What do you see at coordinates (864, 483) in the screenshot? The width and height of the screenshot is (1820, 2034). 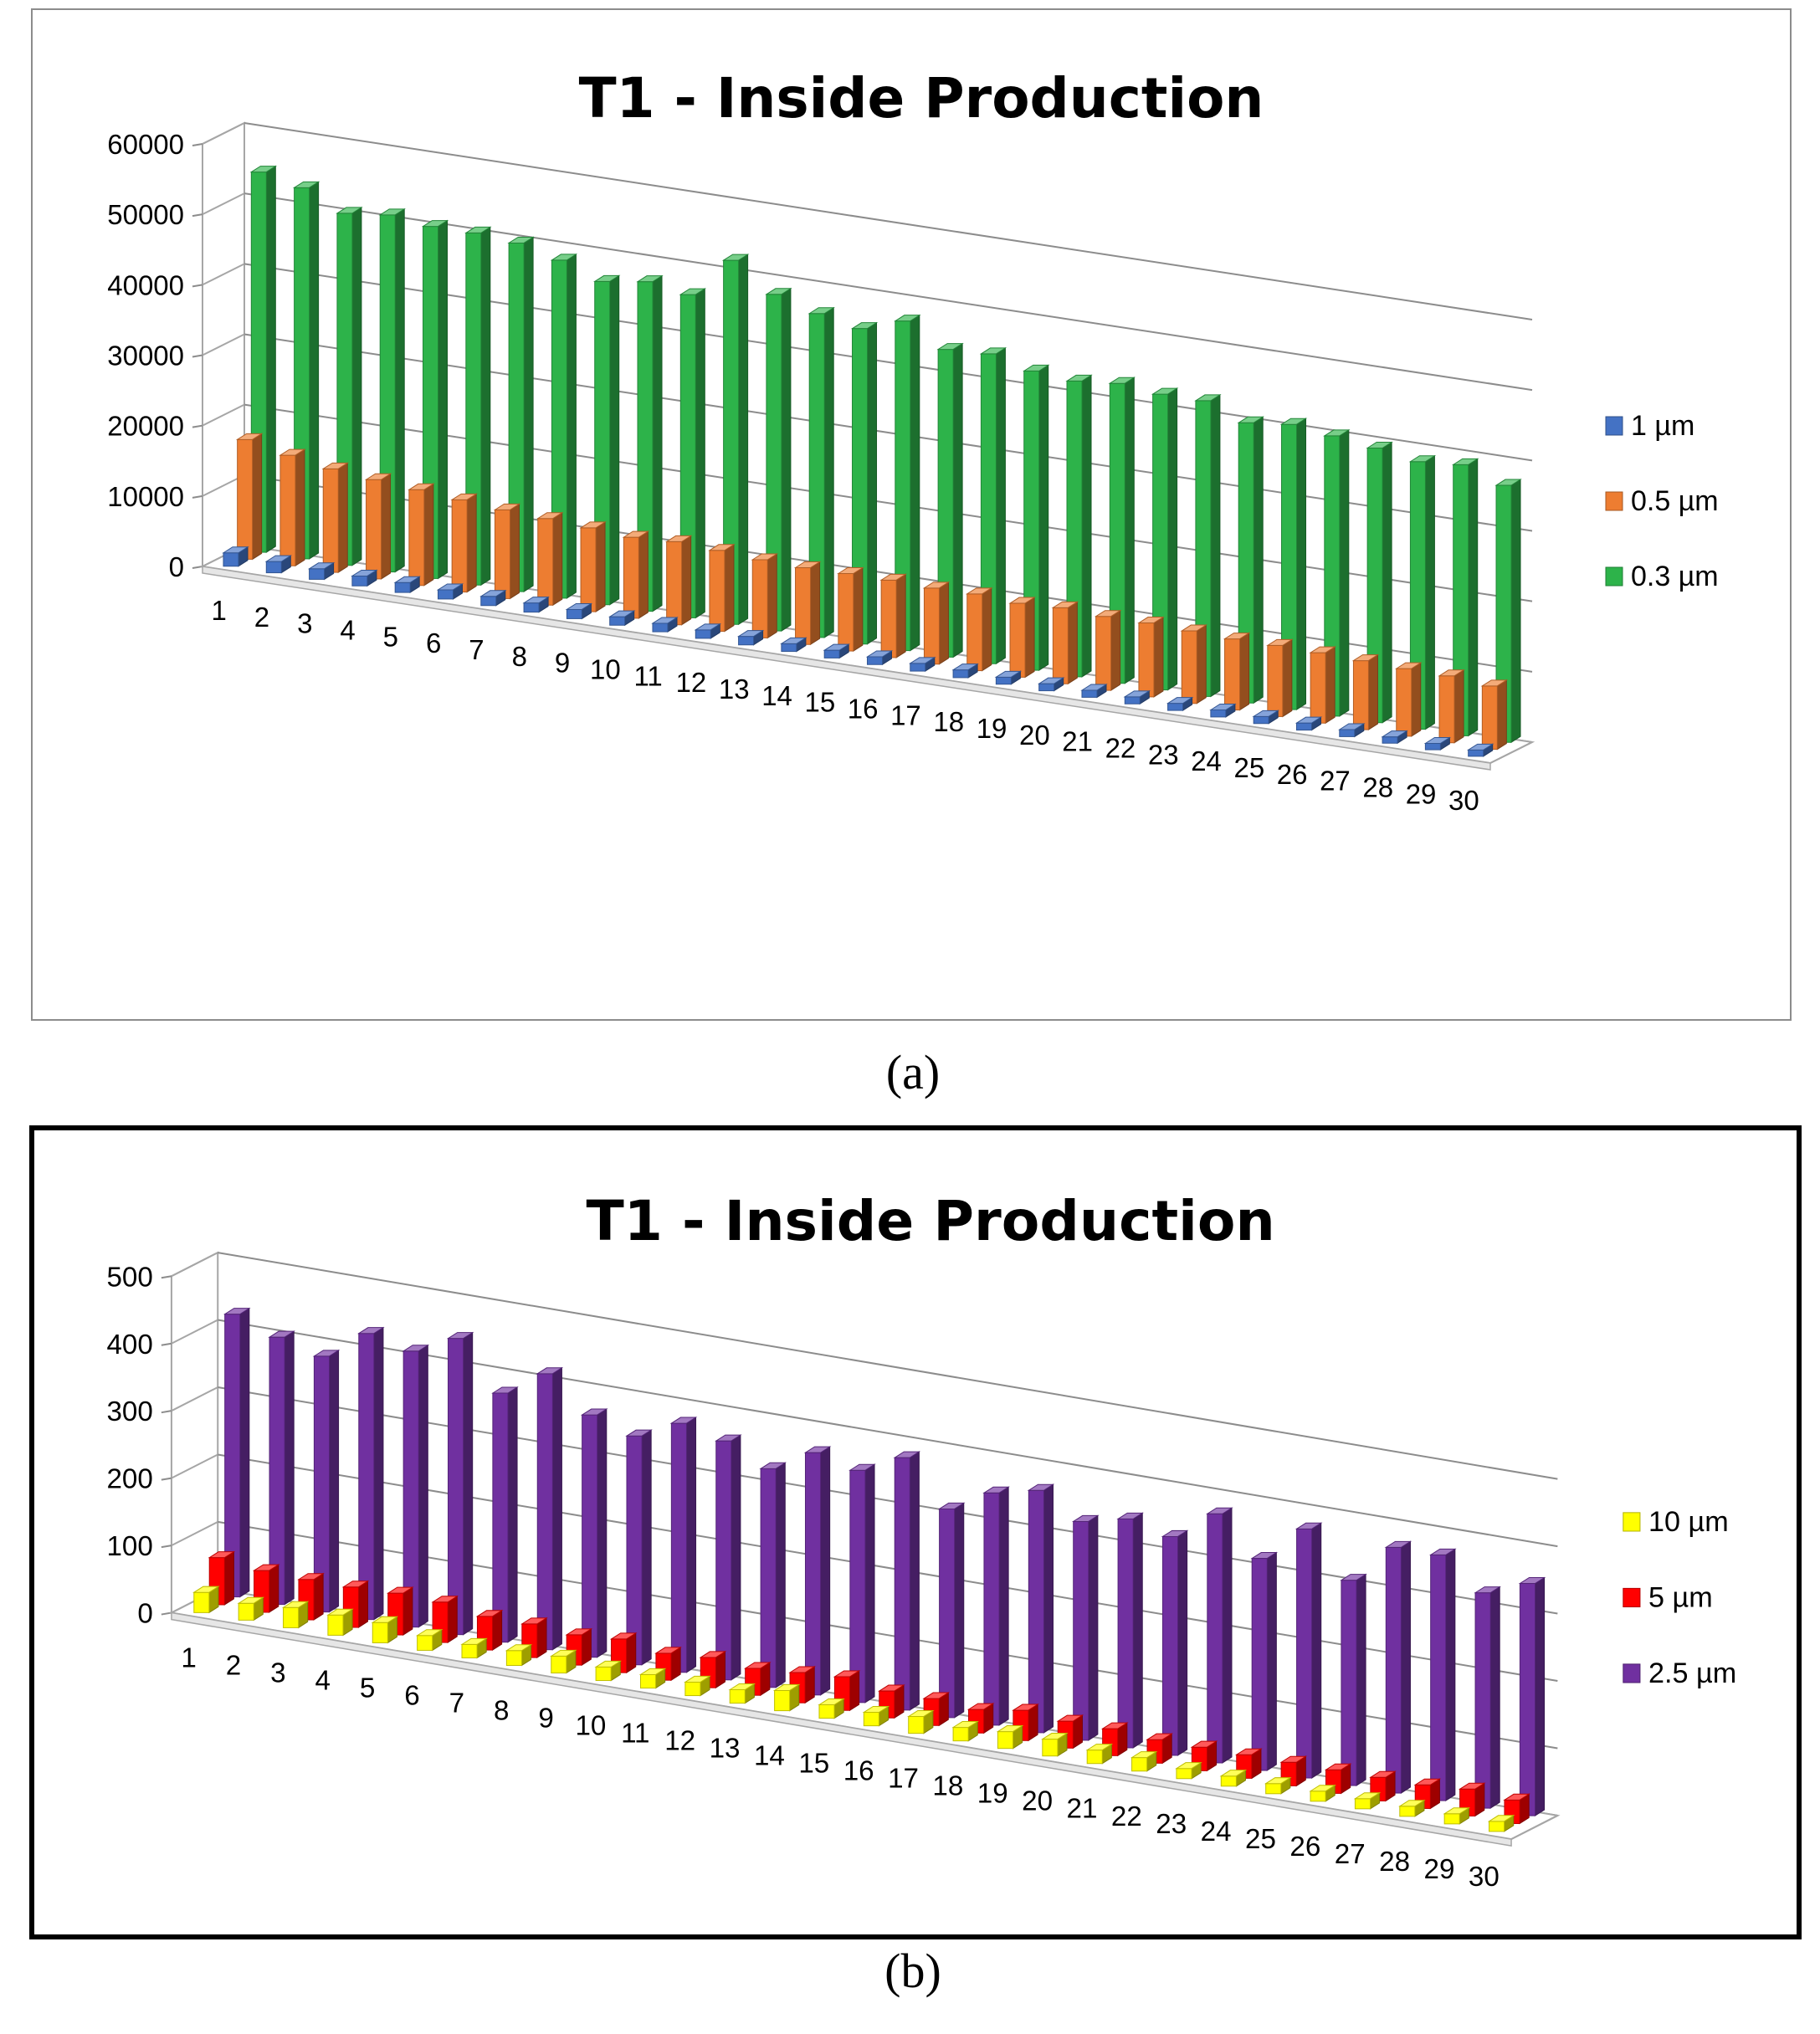 I see `chart-a-bar-s3-c15` at bounding box center [864, 483].